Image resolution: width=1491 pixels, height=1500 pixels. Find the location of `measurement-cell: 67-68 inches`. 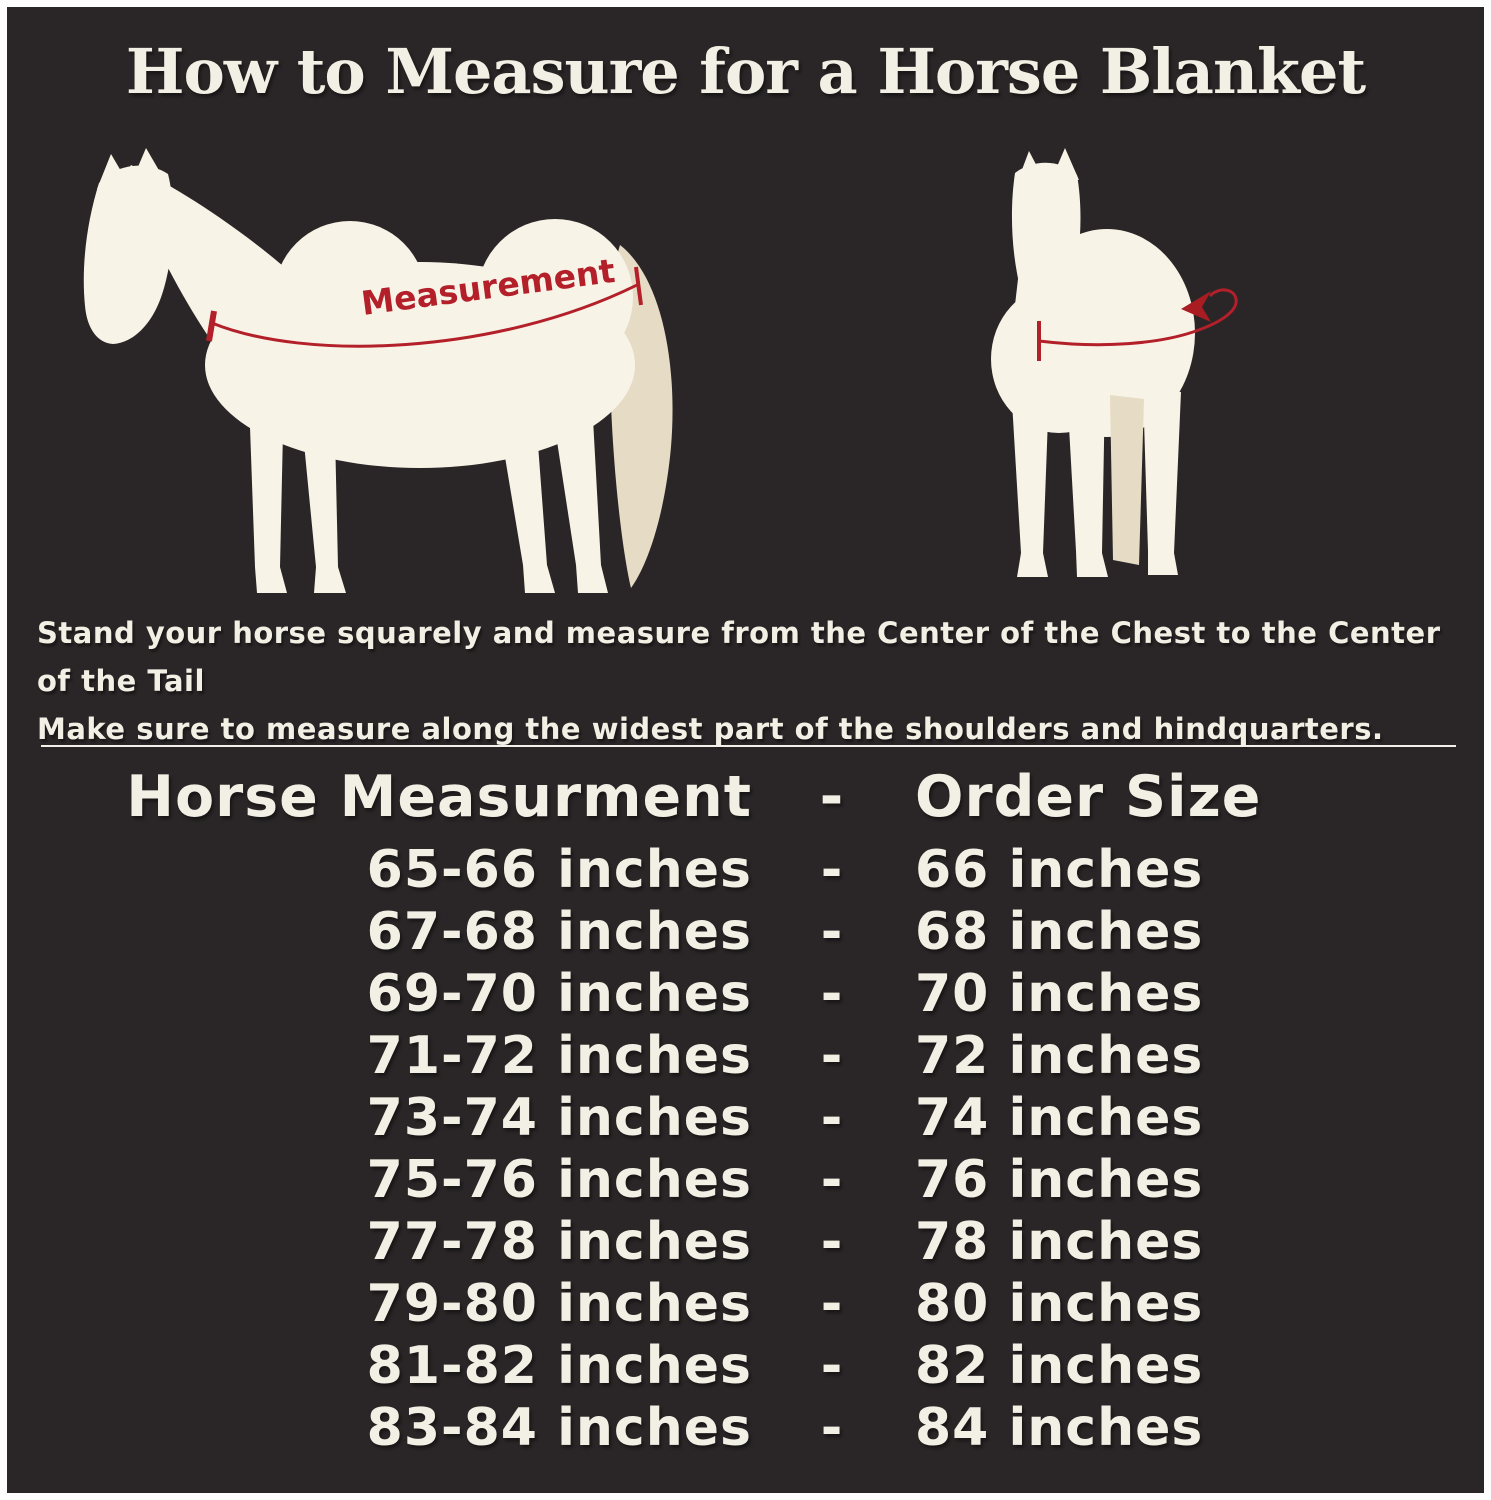

measurement-cell: 67-68 inches is located at coordinates (559, 932).